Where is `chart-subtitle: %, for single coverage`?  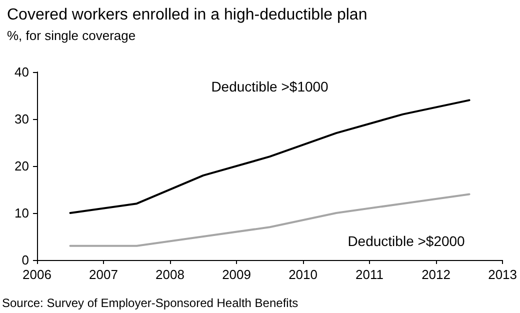
chart-subtitle: %, for single coverage is located at coordinates (71, 35).